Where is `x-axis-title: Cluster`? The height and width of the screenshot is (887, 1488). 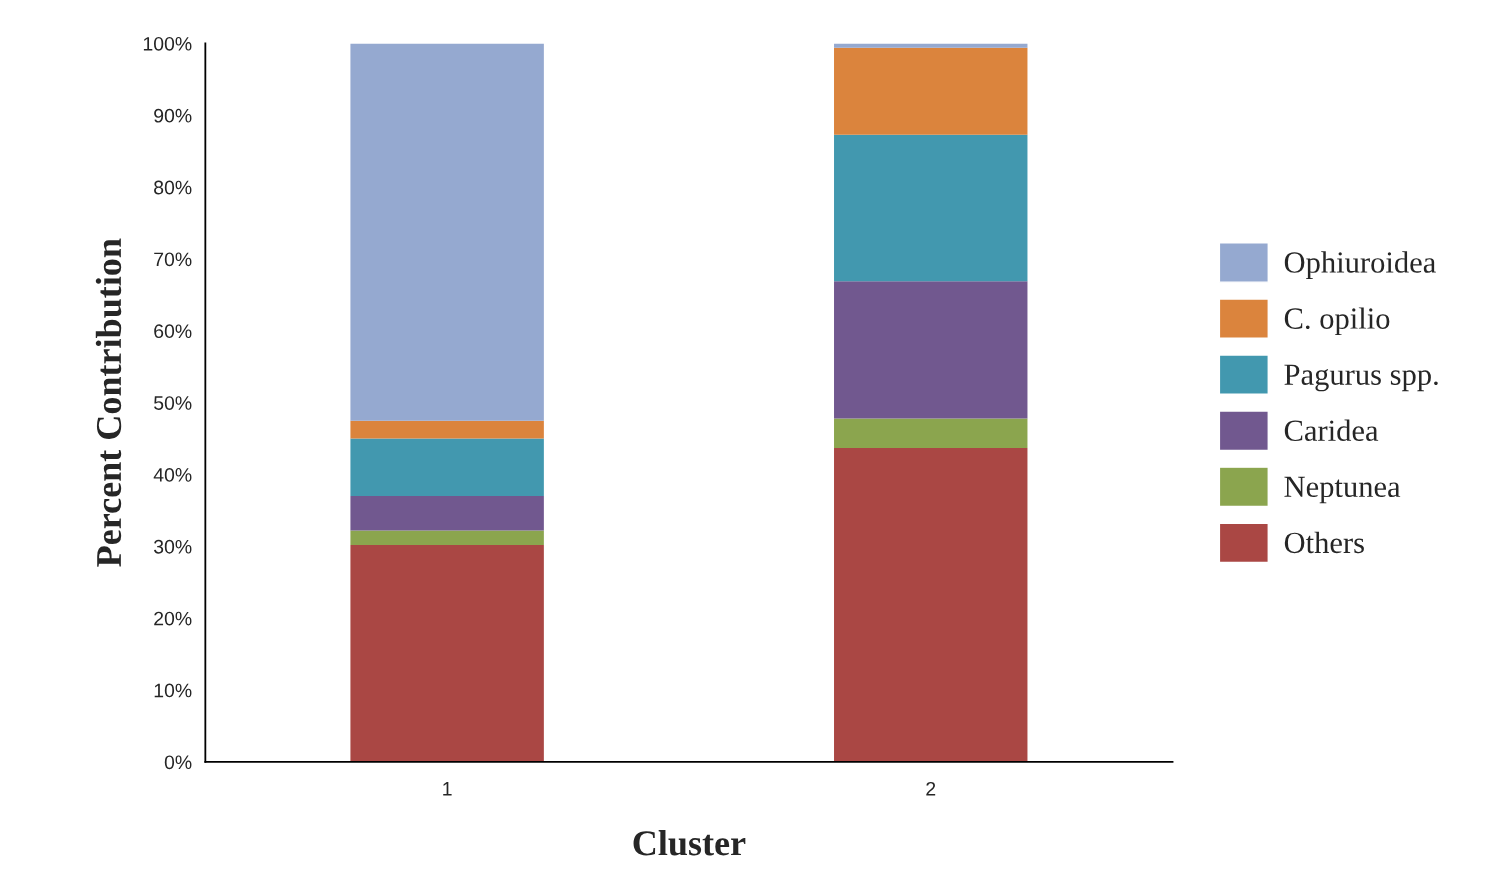
x-axis-title: Cluster is located at coordinates (689, 843).